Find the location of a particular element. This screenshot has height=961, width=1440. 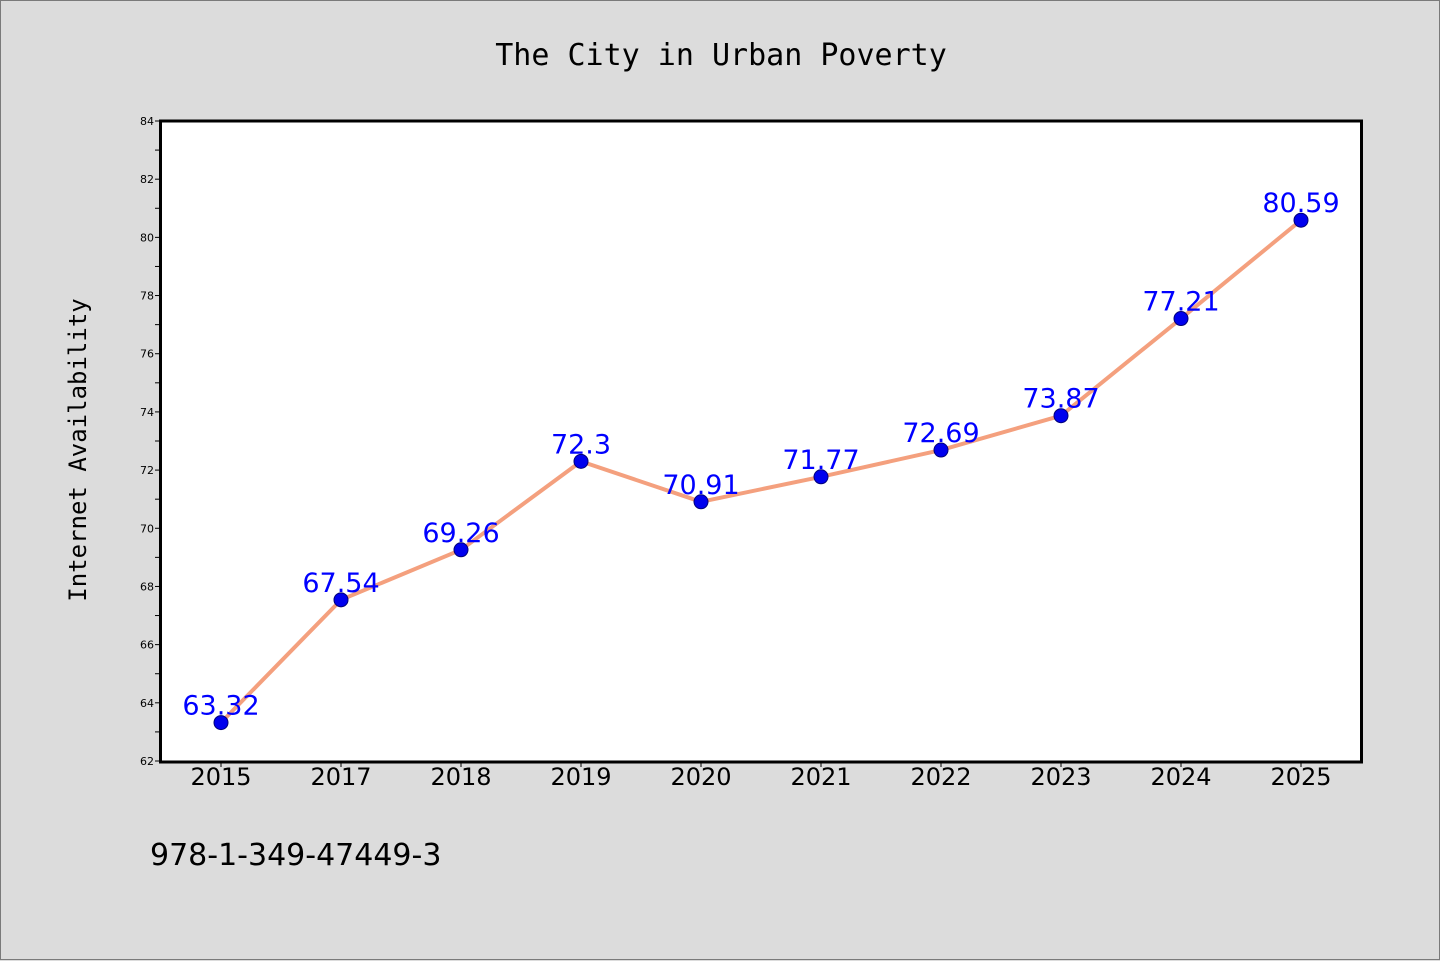

y-tick-label: 66 is located at coordinates (147, 645).